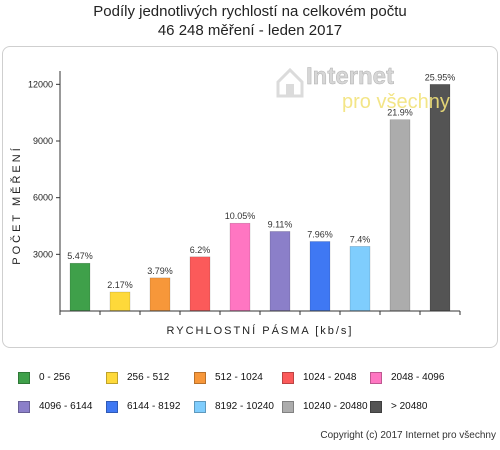  Describe the element at coordinates (154, 406) in the screenshot. I see `legend-label: 6144 - 8192` at that location.